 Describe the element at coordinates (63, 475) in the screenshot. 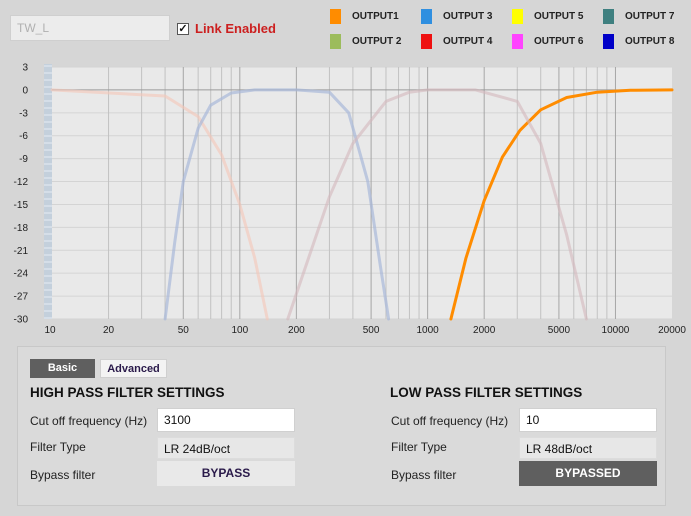

I see `hpf-bypass-label: Bypass filter` at that location.